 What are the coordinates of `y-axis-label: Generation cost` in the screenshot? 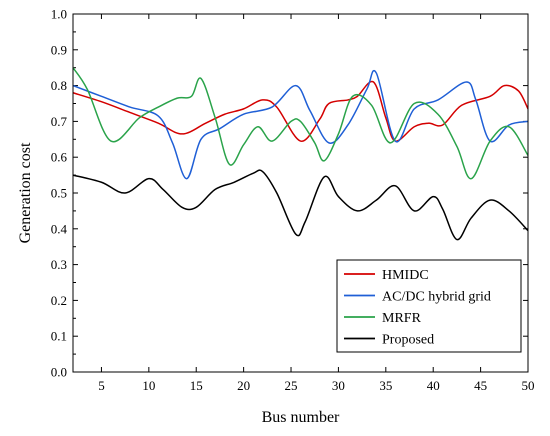 It's located at (25, 192).